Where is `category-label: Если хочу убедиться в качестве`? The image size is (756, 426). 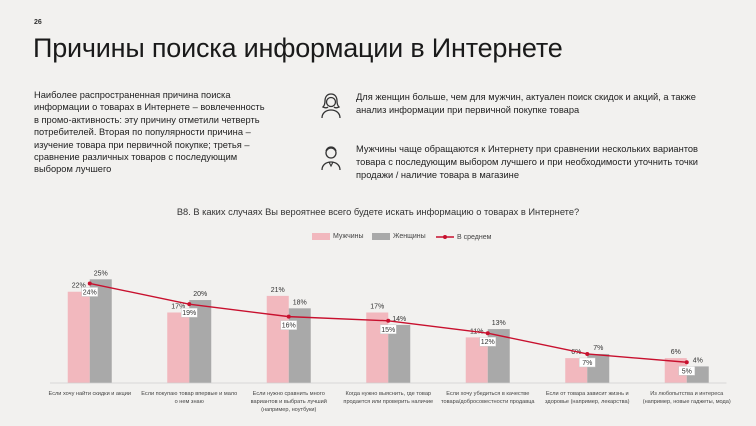
category-label: Если хочу убедиться в качестве is located at coordinates (487, 394).